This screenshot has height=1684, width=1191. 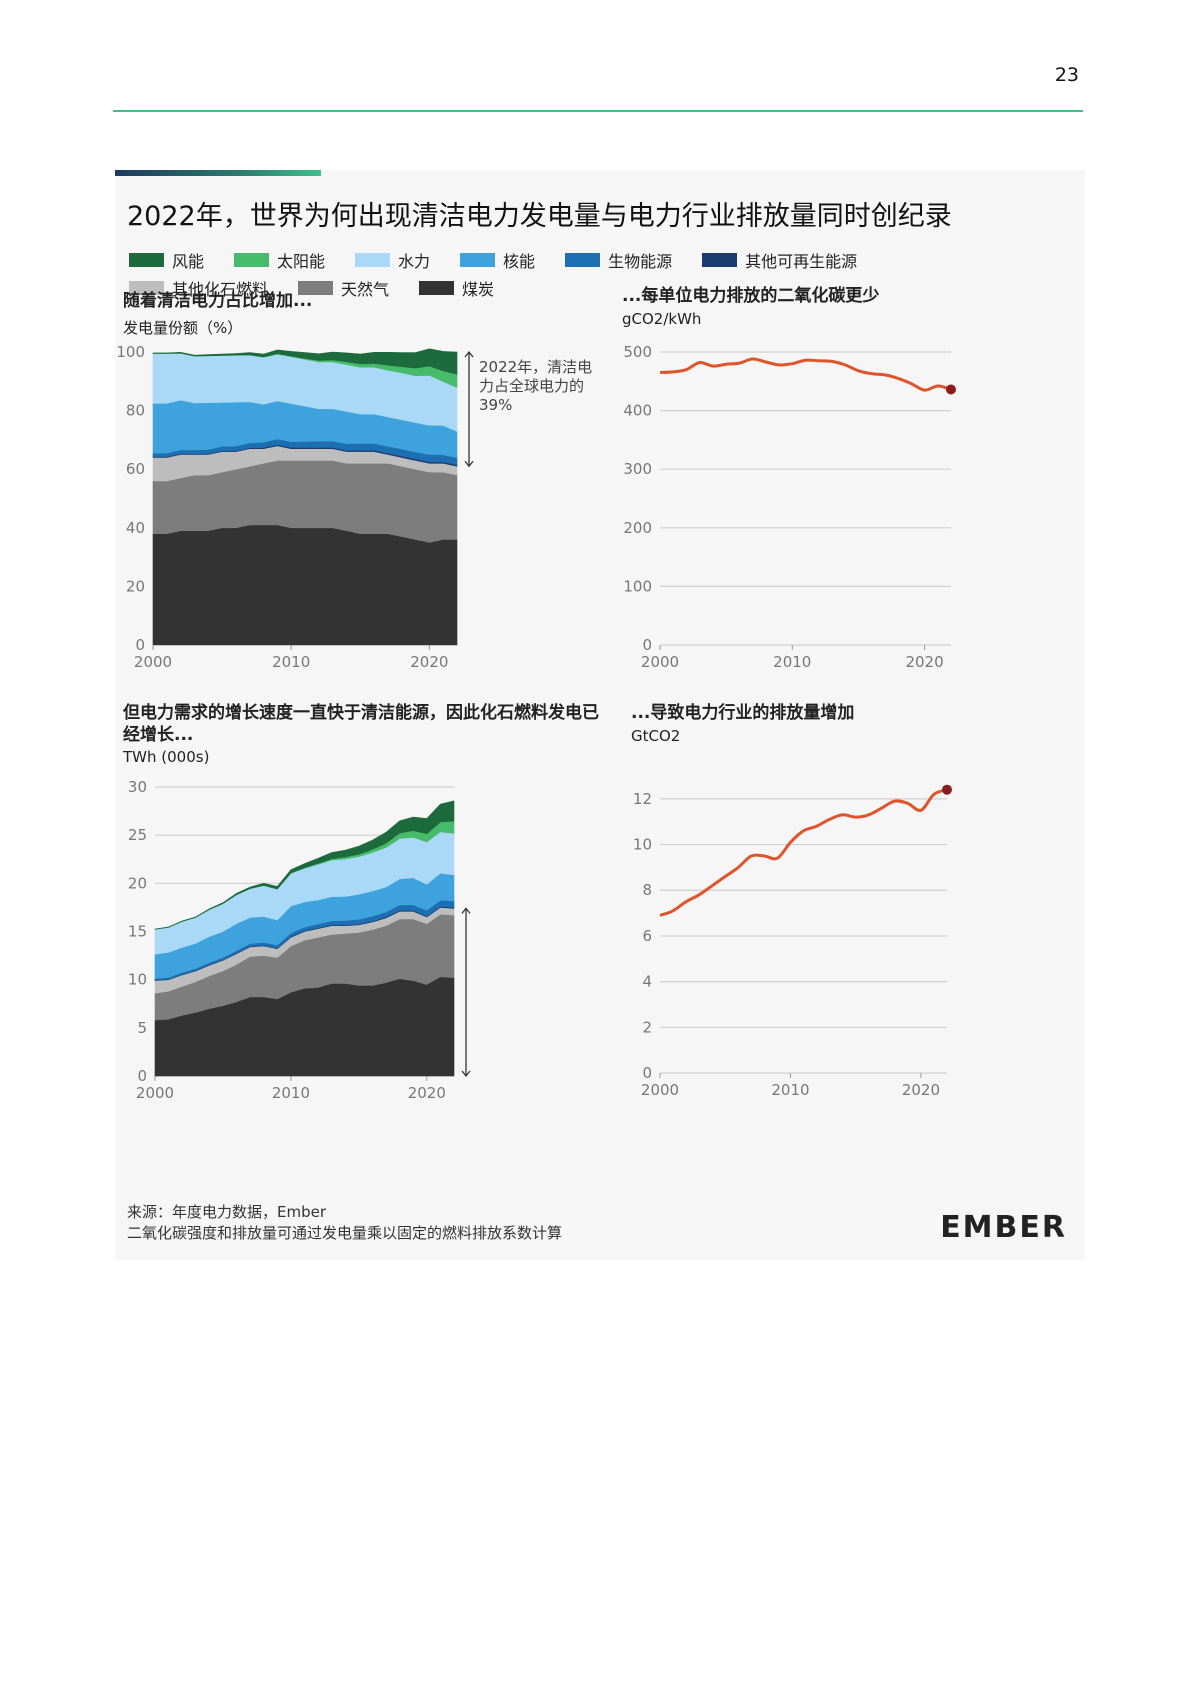 I want to click on chart-intensity-unit: gCO2/kWh, so click(x=662, y=319).